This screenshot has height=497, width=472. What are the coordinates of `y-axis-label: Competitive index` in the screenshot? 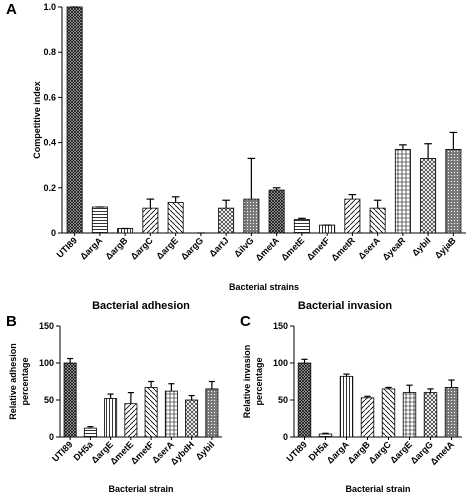 It's located at (37, 120).